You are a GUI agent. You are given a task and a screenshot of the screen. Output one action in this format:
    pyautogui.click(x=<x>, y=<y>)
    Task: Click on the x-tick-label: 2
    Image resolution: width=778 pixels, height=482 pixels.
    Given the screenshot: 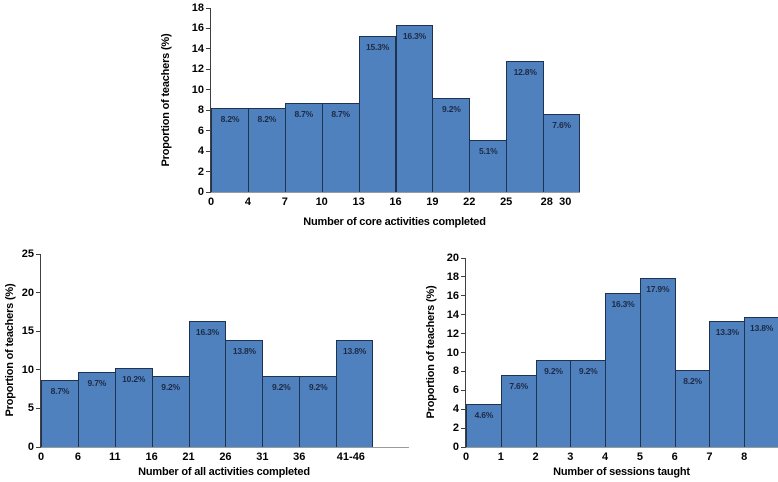 What is the action you would take?
    pyautogui.click(x=535, y=457)
    